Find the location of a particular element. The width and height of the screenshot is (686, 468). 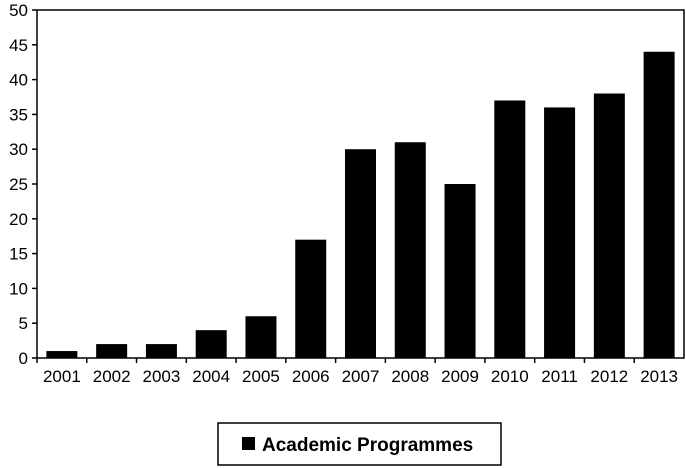

x-tick-label-2013: 2013 is located at coordinates (659, 376).